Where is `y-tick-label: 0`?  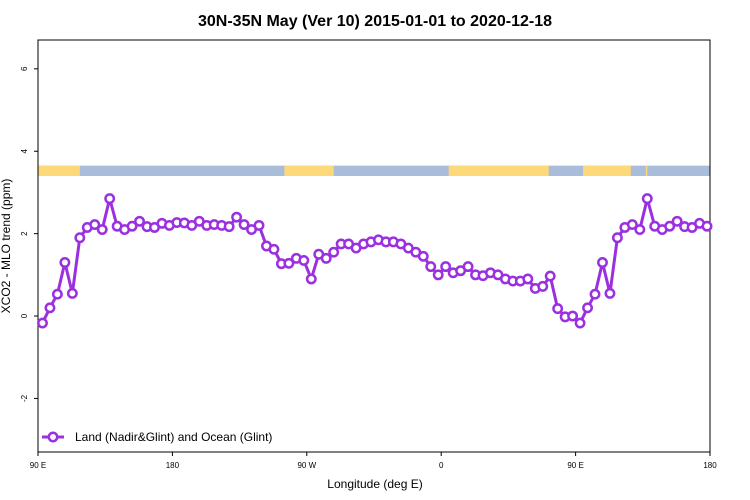 y-tick-label: 0 is located at coordinates (24, 315).